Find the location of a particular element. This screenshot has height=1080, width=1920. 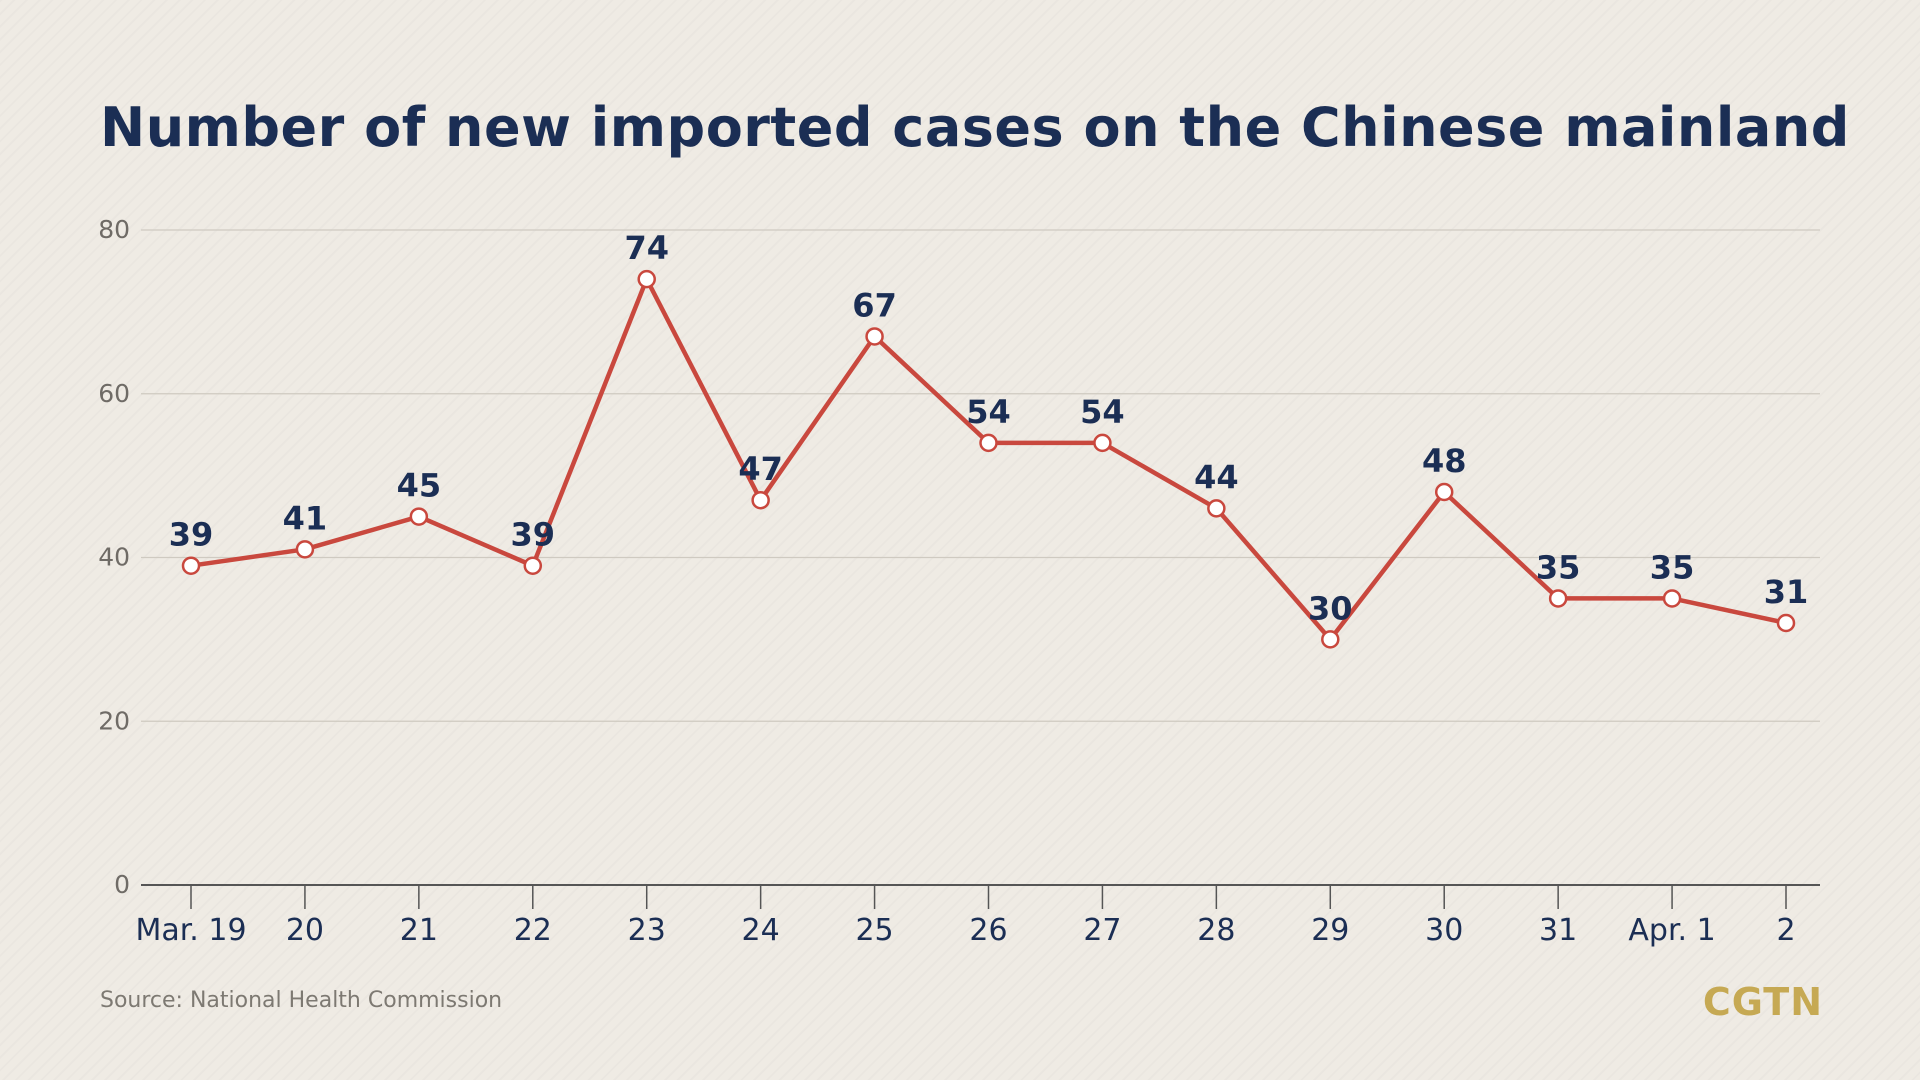

y-tick-label: 20 is located at coordinates (114, 720).